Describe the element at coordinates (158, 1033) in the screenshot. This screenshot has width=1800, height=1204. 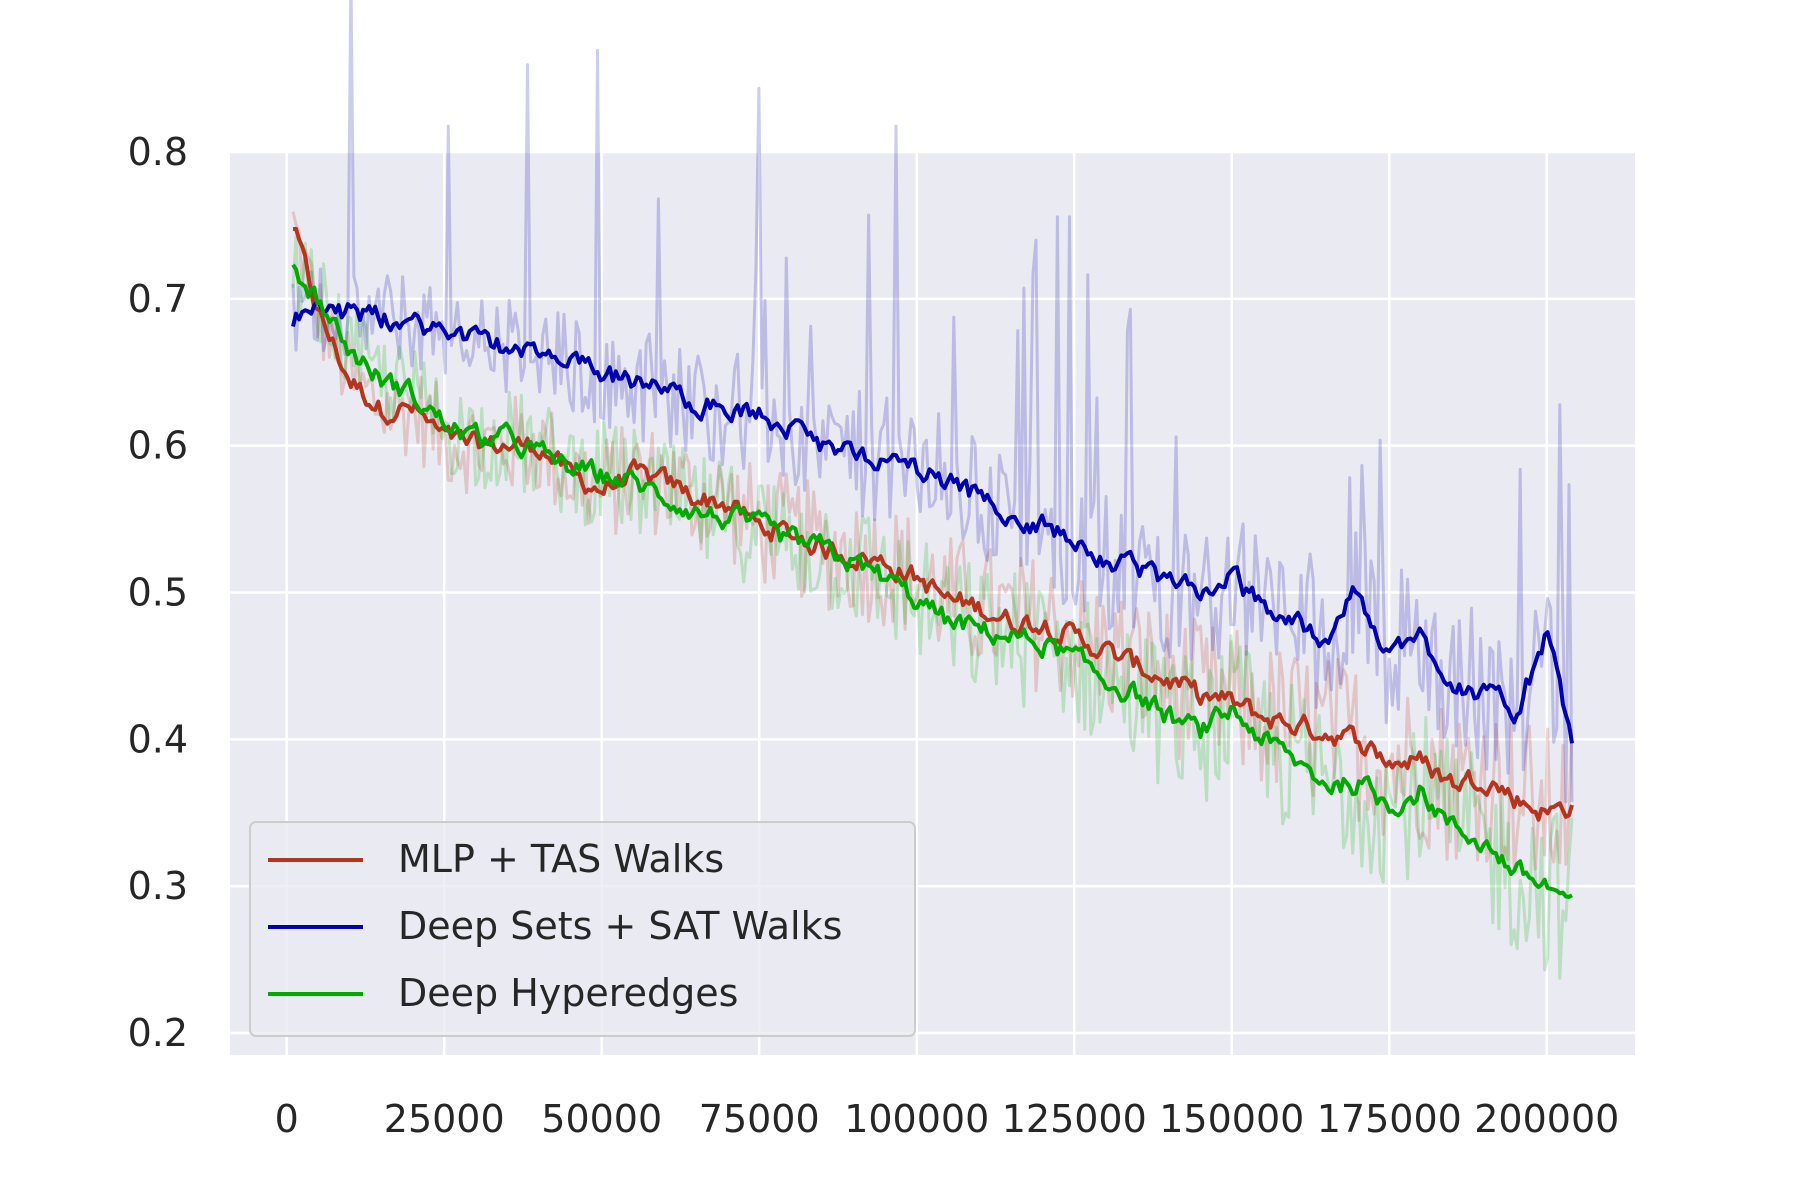
I see `y-tick-label: 0.2` at that location.